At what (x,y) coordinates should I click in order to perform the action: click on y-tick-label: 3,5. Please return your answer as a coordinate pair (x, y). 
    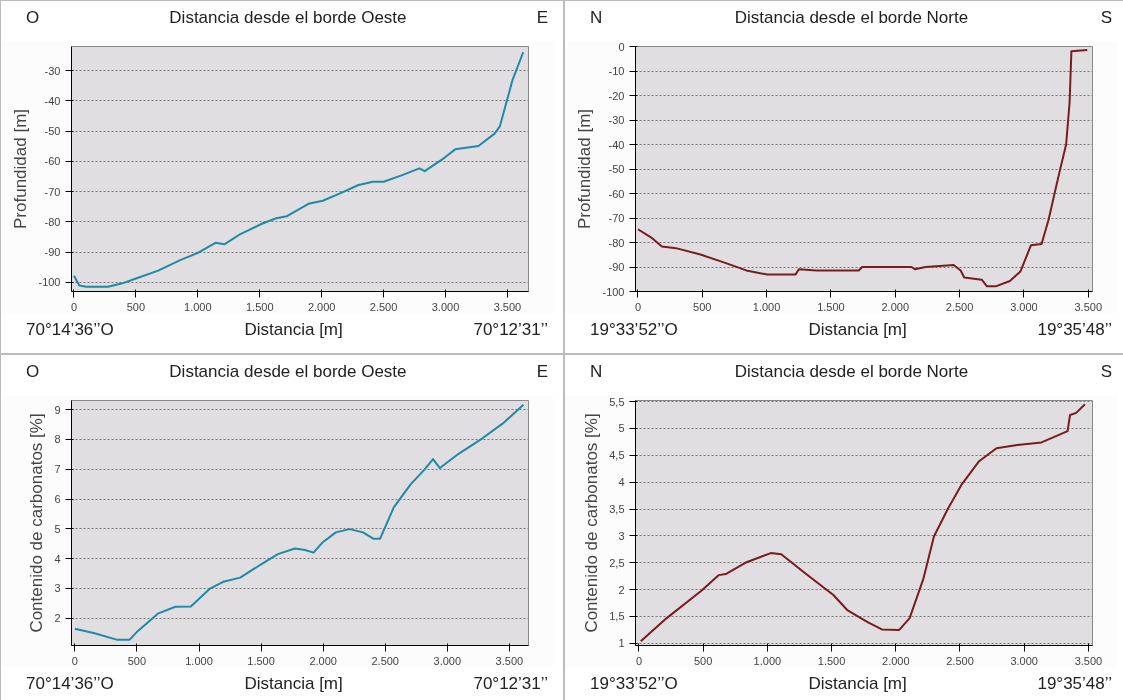
    Looking at the image, I should click on (617, 509).